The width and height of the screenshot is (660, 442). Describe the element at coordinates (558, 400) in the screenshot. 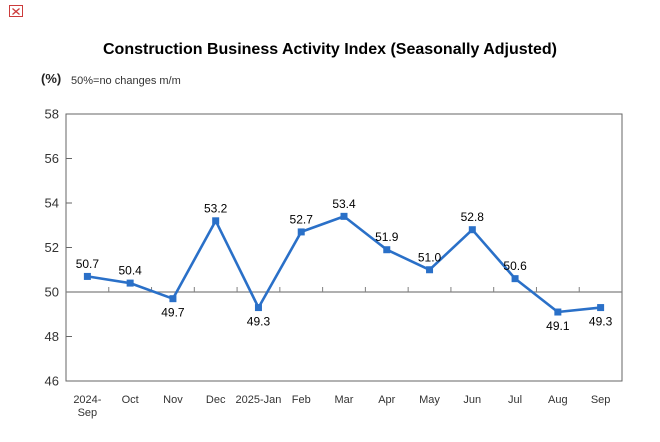

I see `x-axis-tick-label: Aug` at that location.